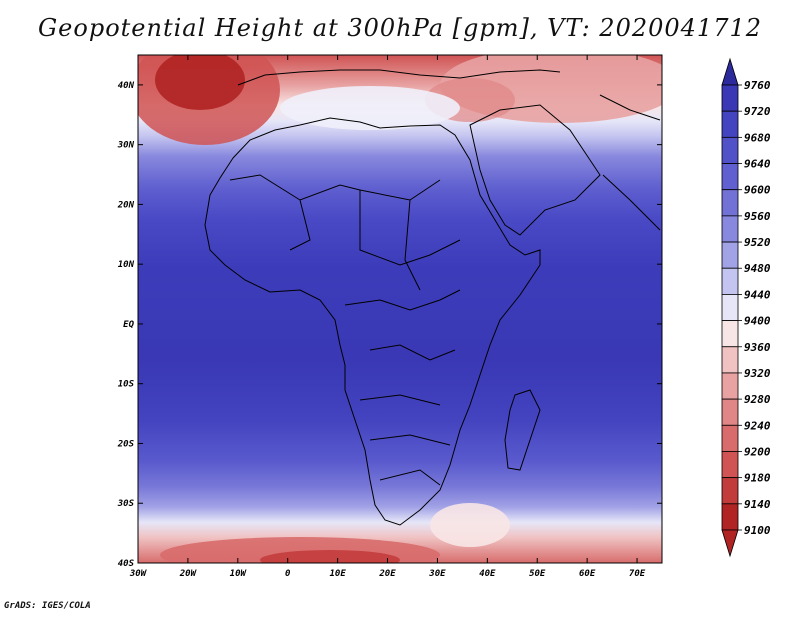 The height and width of the screenshot is (618, 800). What do you see at coordinates (757, 347) in the screenshot?
I see `colorbar-label: 9360` at bounding box center [757, 347].